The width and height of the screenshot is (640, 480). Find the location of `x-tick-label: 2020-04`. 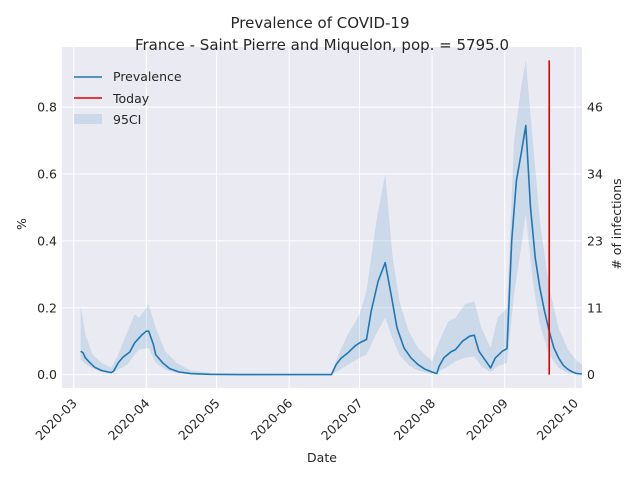

x-tick-label: 2020-04 is located at coordinates (129, 419).